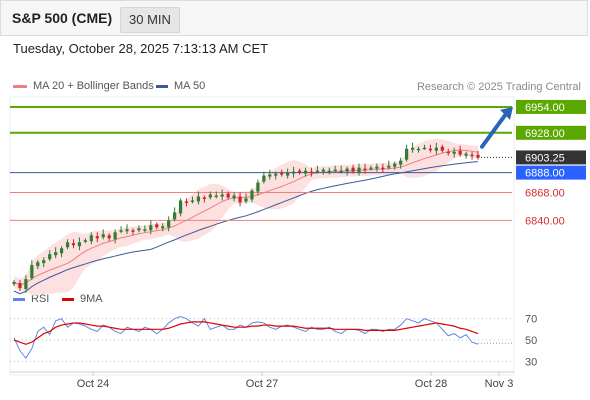  What do you see at coordinates (19, 299) in the screenshot?
I see `rsi-swatch` at bounding box center [19, 299].